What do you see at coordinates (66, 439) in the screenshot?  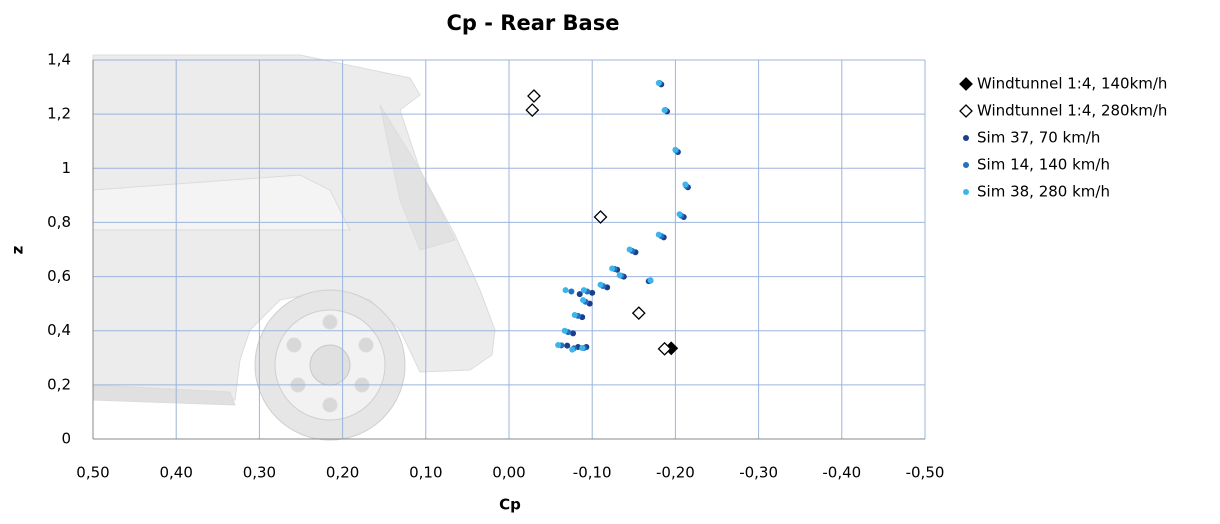 I see `y-tick-label: 0` at bounding box center [66, 439].